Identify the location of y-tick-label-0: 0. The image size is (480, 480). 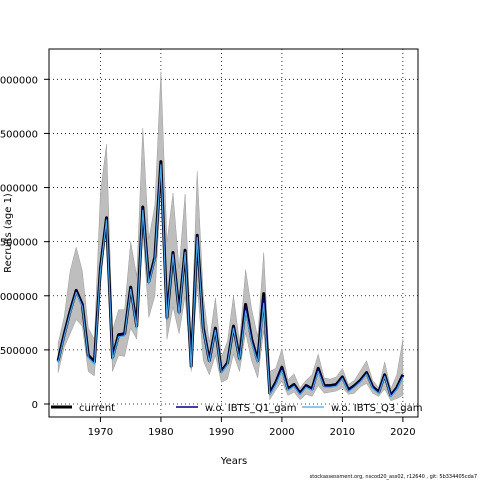
(35, 405).